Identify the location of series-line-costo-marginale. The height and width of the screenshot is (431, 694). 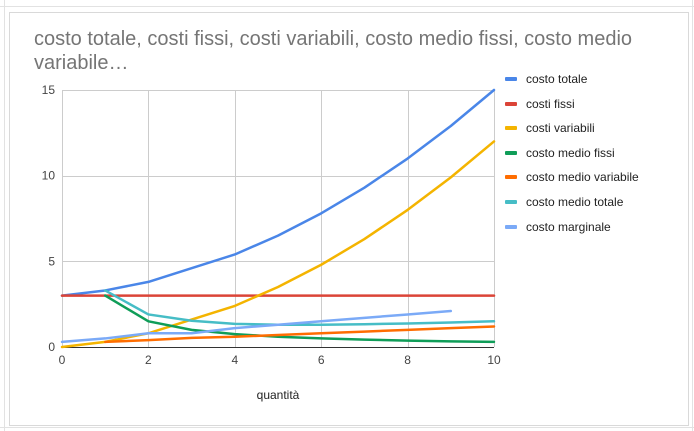
(256, 326).